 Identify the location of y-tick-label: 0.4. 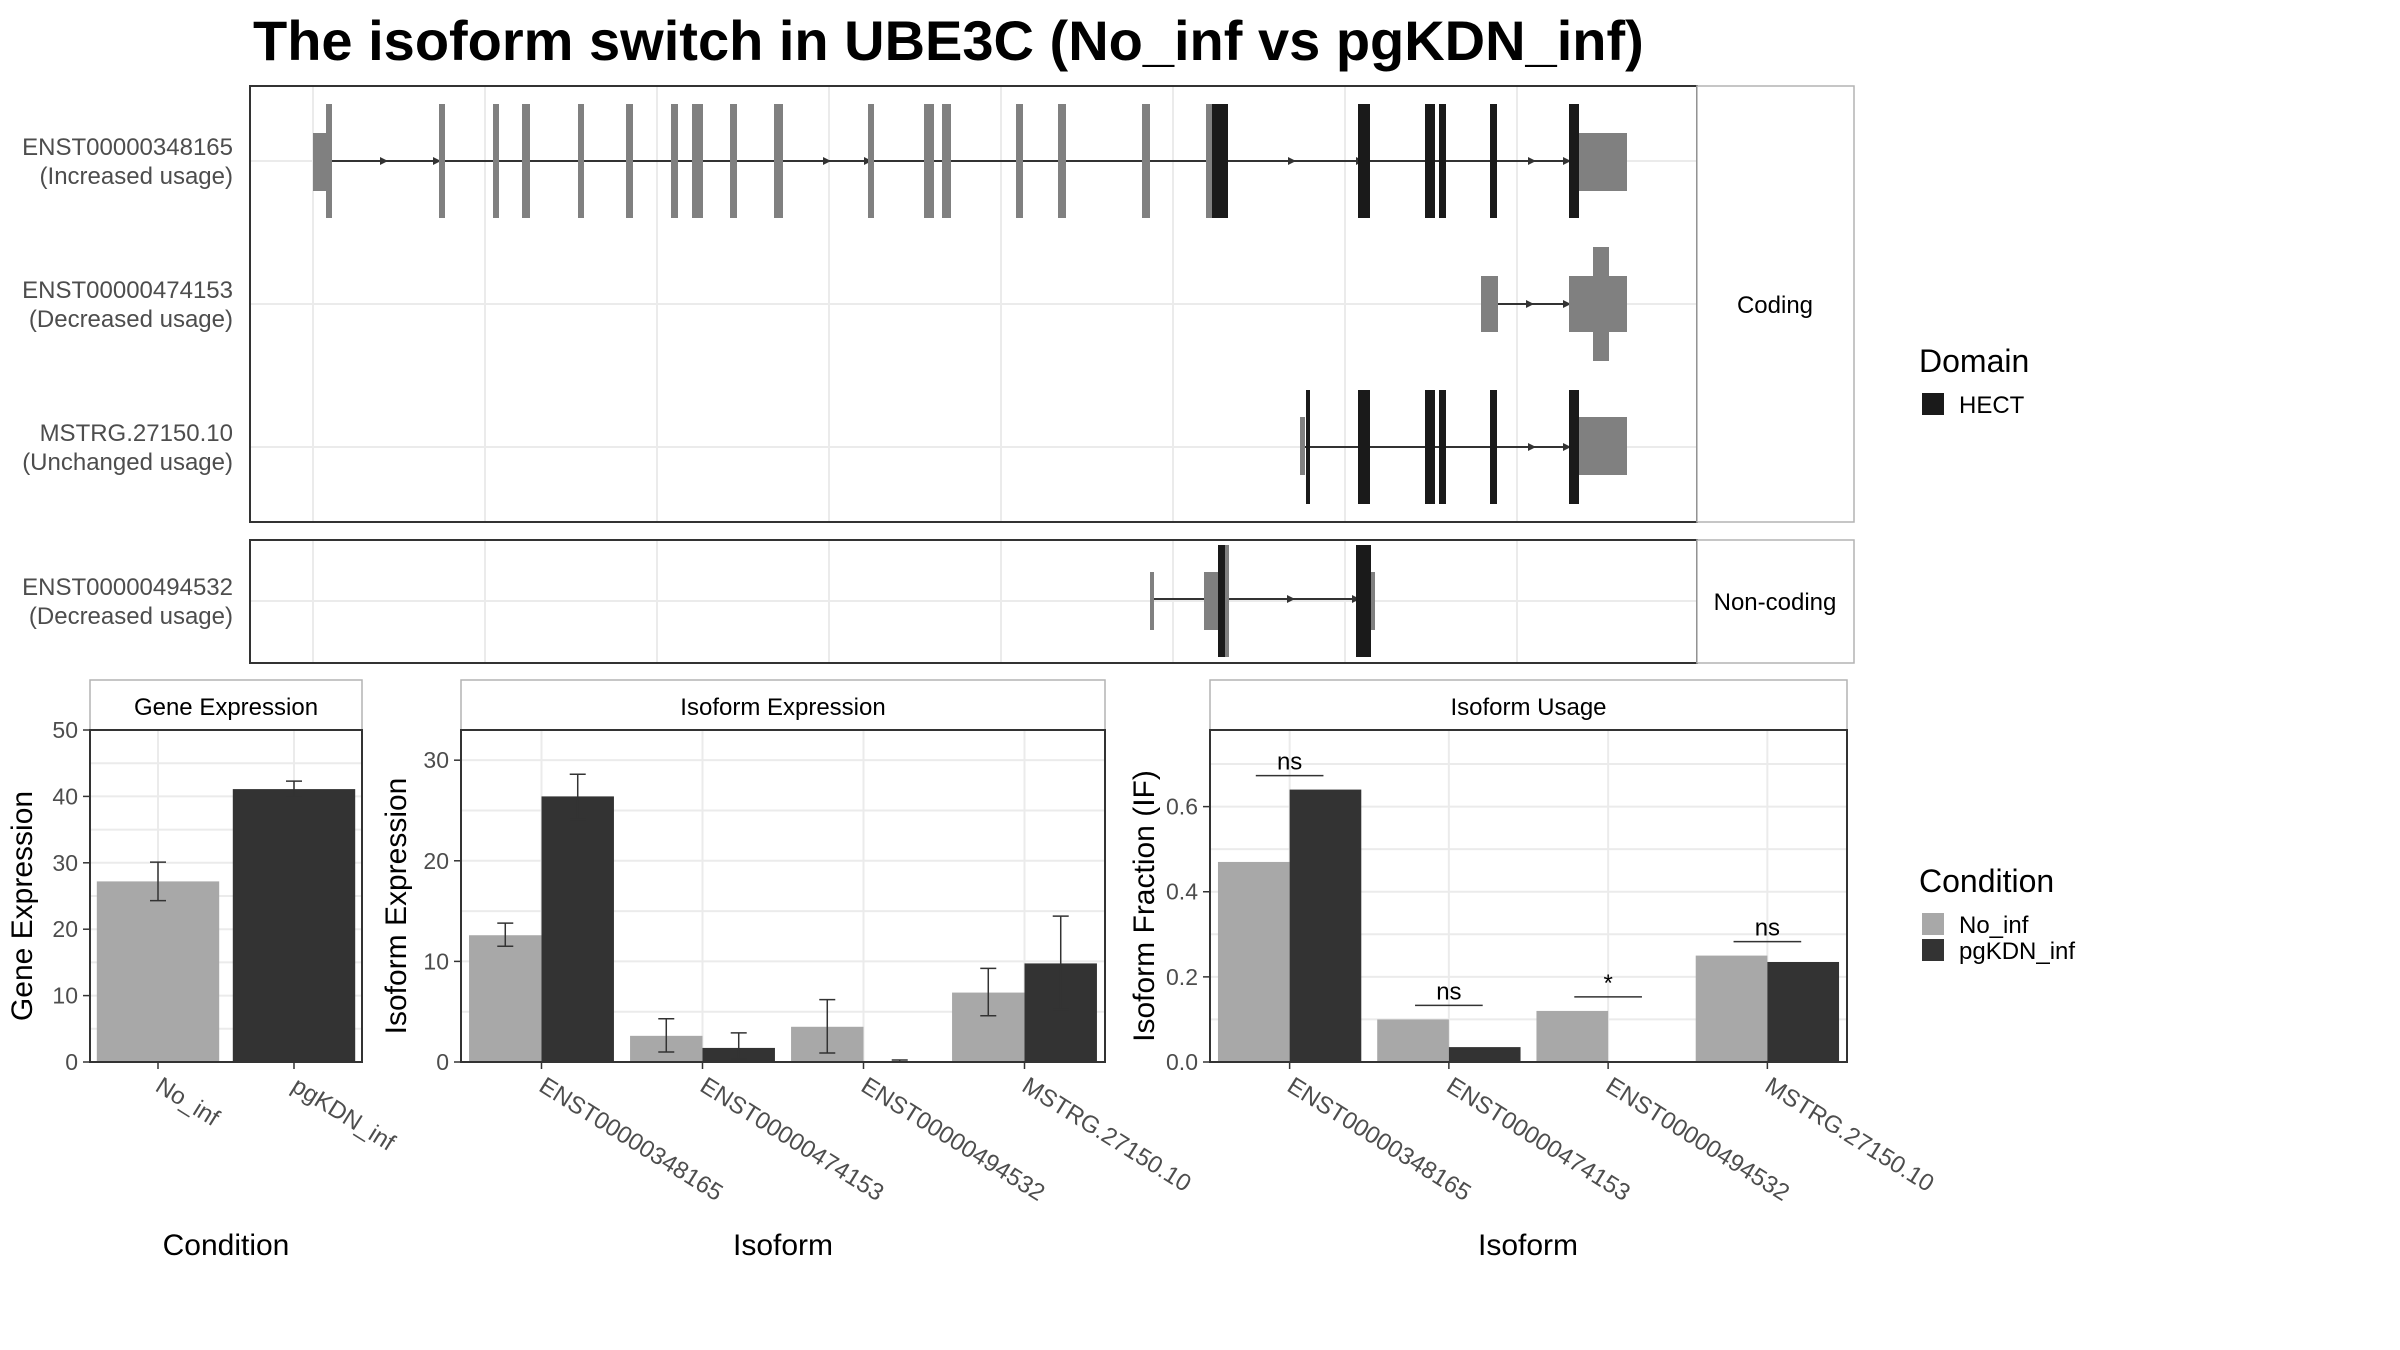
(1182, 892).